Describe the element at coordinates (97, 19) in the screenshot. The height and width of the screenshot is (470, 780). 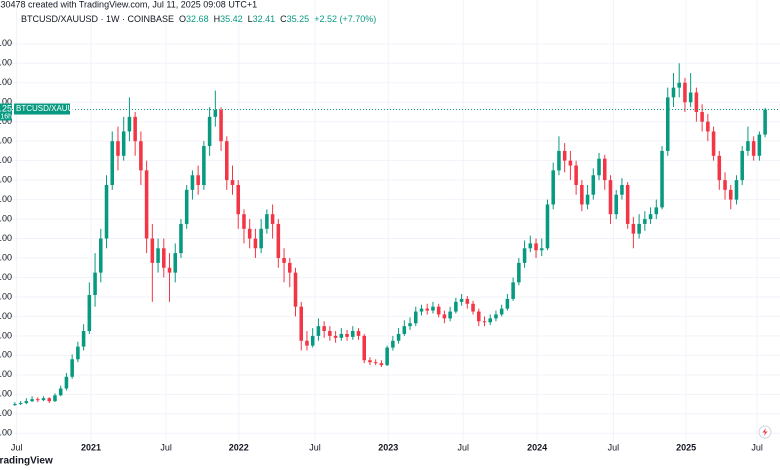
I see `legend-symbol: BTCUSD/XAUUSD · 1W · COINBASE` at that location.